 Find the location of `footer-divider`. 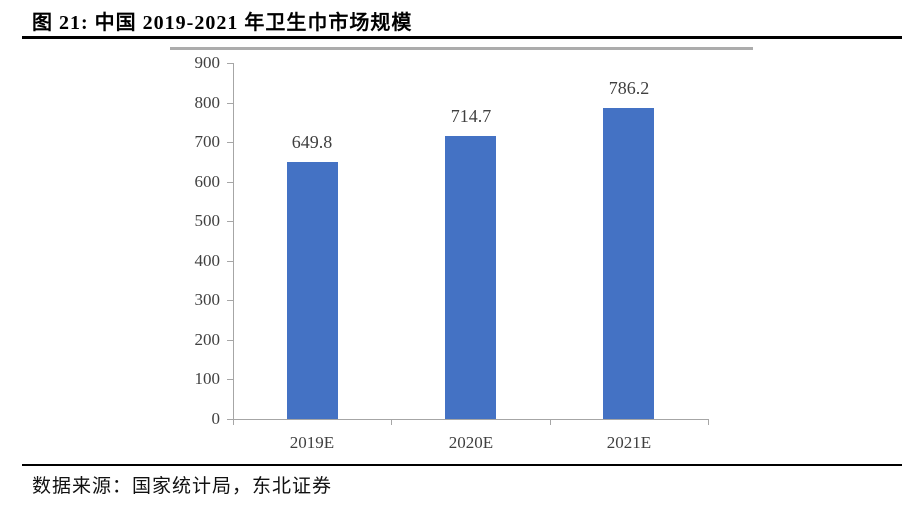

footer-divider is located at coordinates (462, 465).